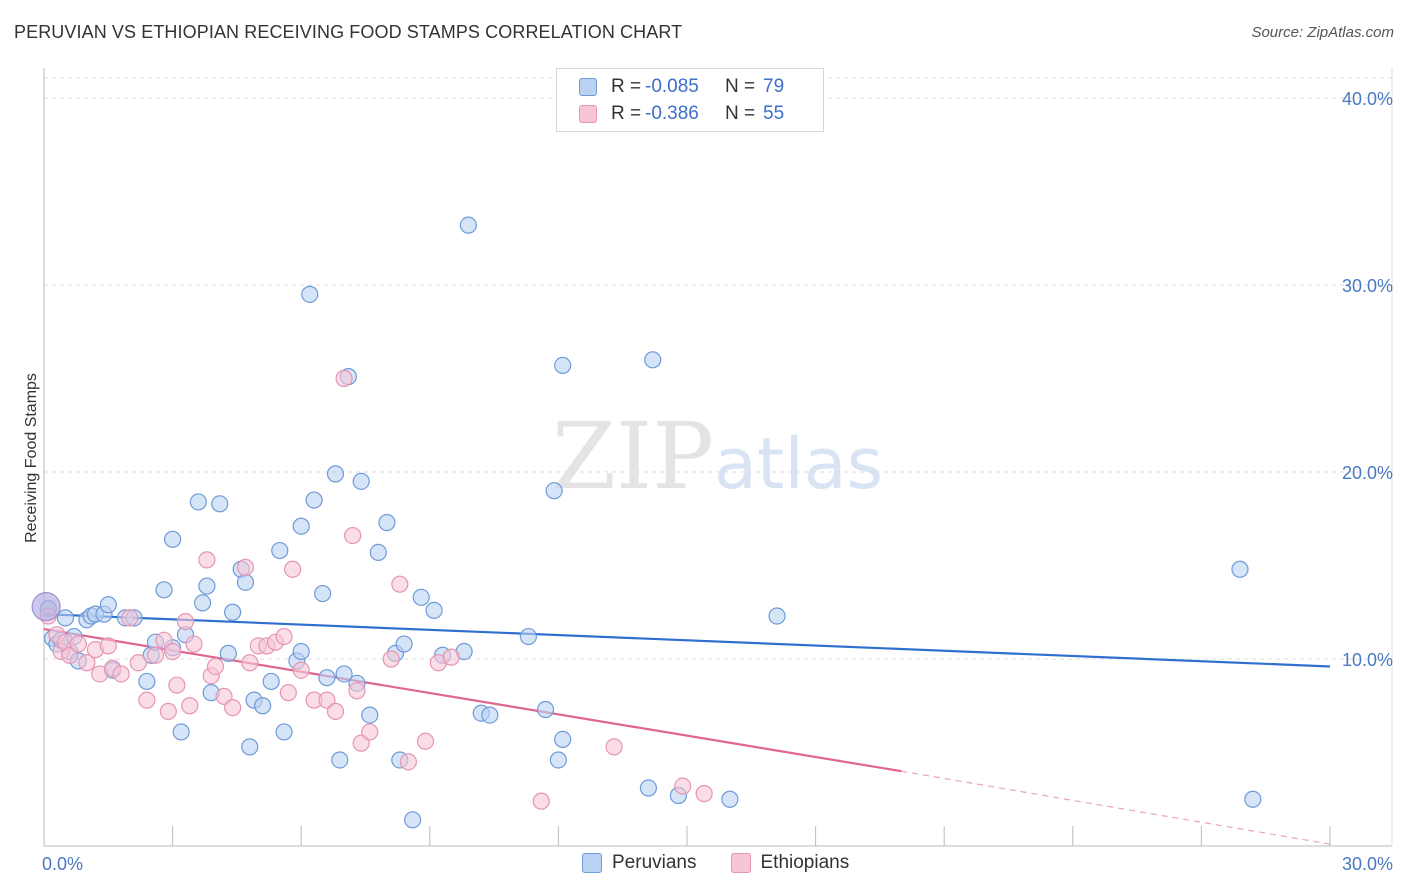 The width and height of the screenshot is (1406, 892). I want to click on legend-label-peruvians: Peruvians, so click(654, 862).